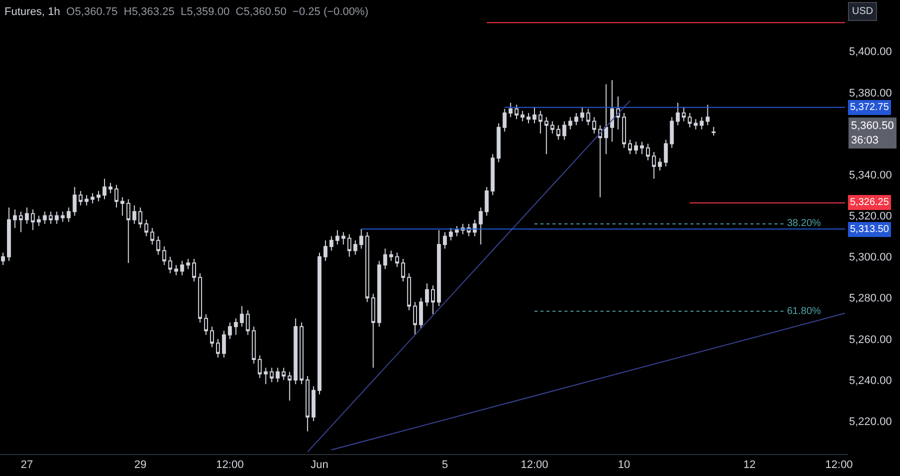 The height and width of the screenshot is (476, 900). I want to click on x-tick-label: Jun, so click(319, 465).